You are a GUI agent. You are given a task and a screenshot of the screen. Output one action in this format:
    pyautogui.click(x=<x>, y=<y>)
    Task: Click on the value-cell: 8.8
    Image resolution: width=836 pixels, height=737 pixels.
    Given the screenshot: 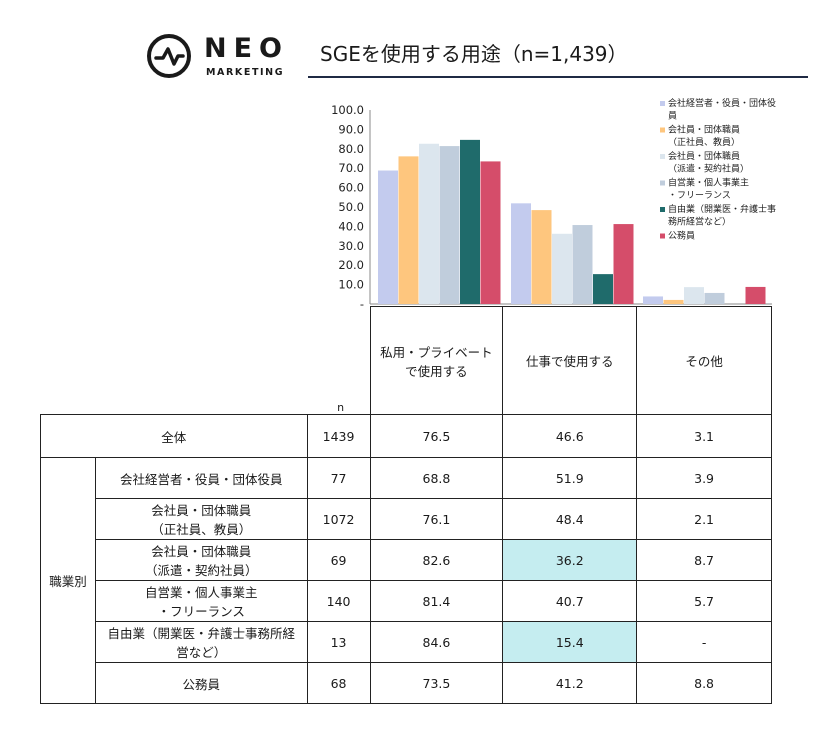 What is the action you would take?
    pyautogui.click(x=704, y=683)
    